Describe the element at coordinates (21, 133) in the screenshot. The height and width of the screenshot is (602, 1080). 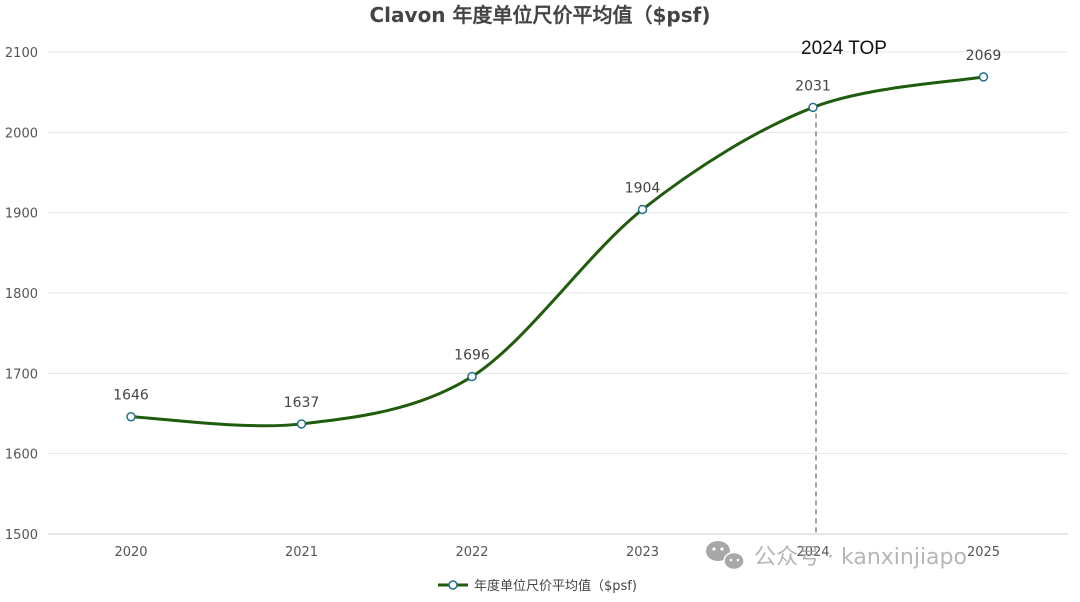
I see `y-tick-label: 2000` at that location.